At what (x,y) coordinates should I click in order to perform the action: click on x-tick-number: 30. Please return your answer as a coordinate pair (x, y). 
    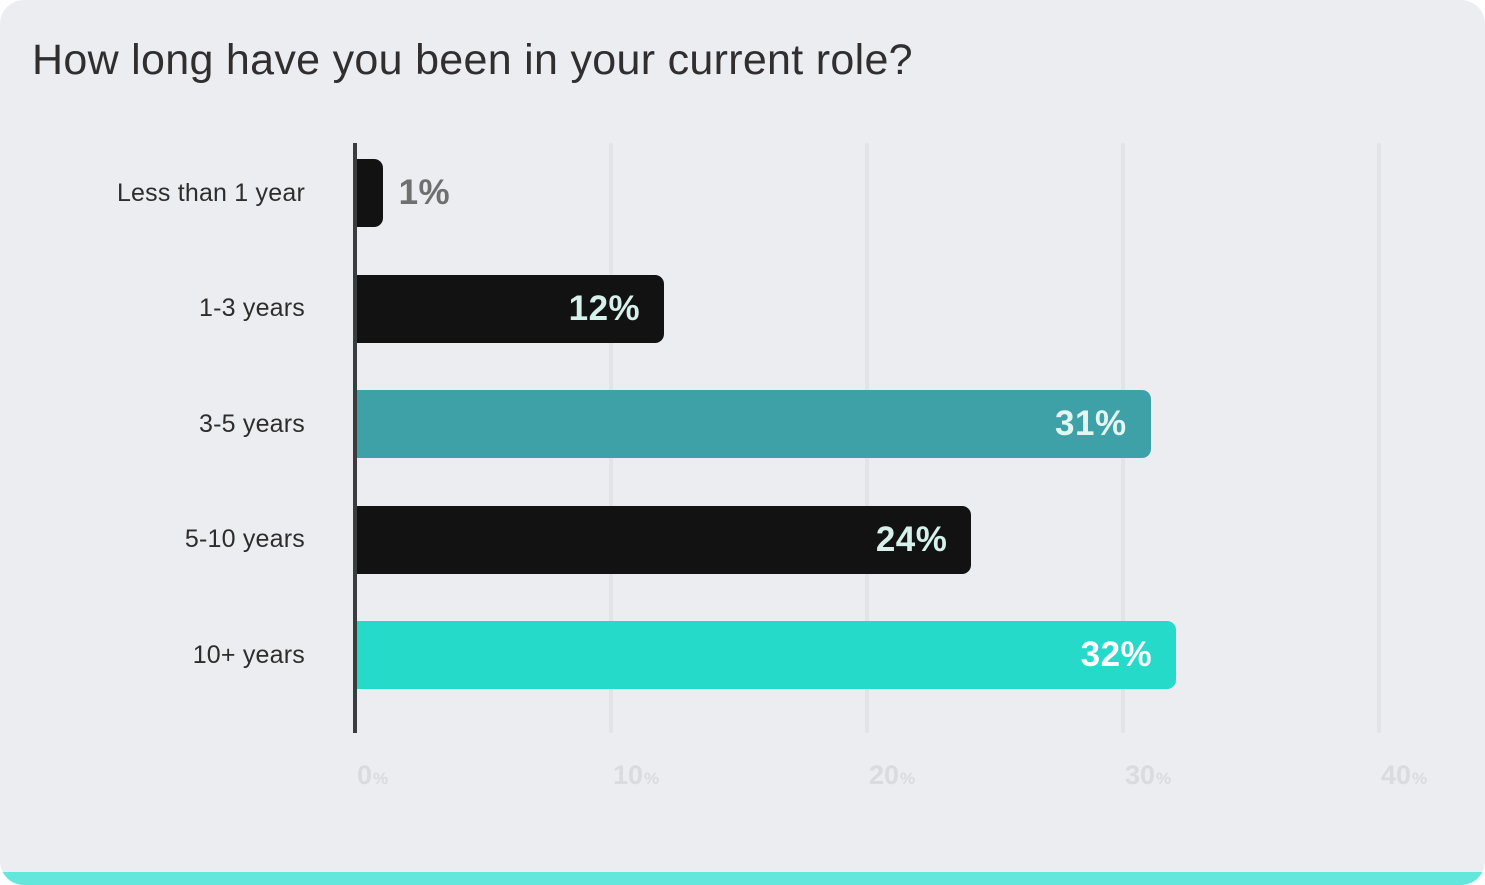
    Looking at the image, I should click on (1140, 775).